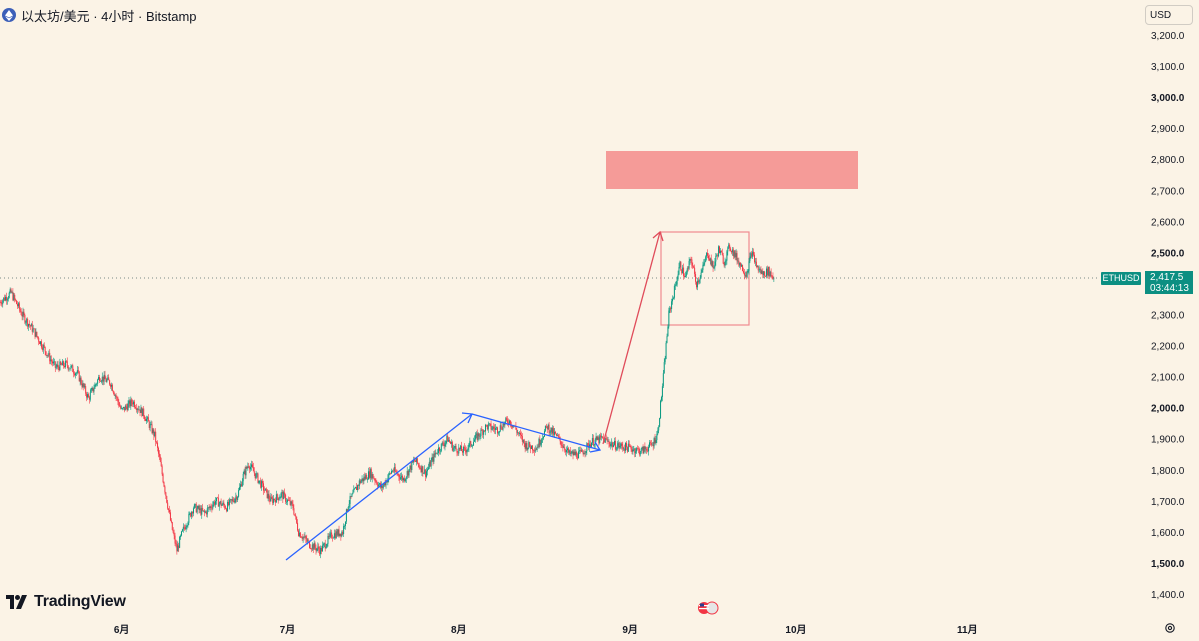  Describe the element at coordinates (1169, 288) in the screenshot. I see `bar-countdown: 03:44:13` at that location.